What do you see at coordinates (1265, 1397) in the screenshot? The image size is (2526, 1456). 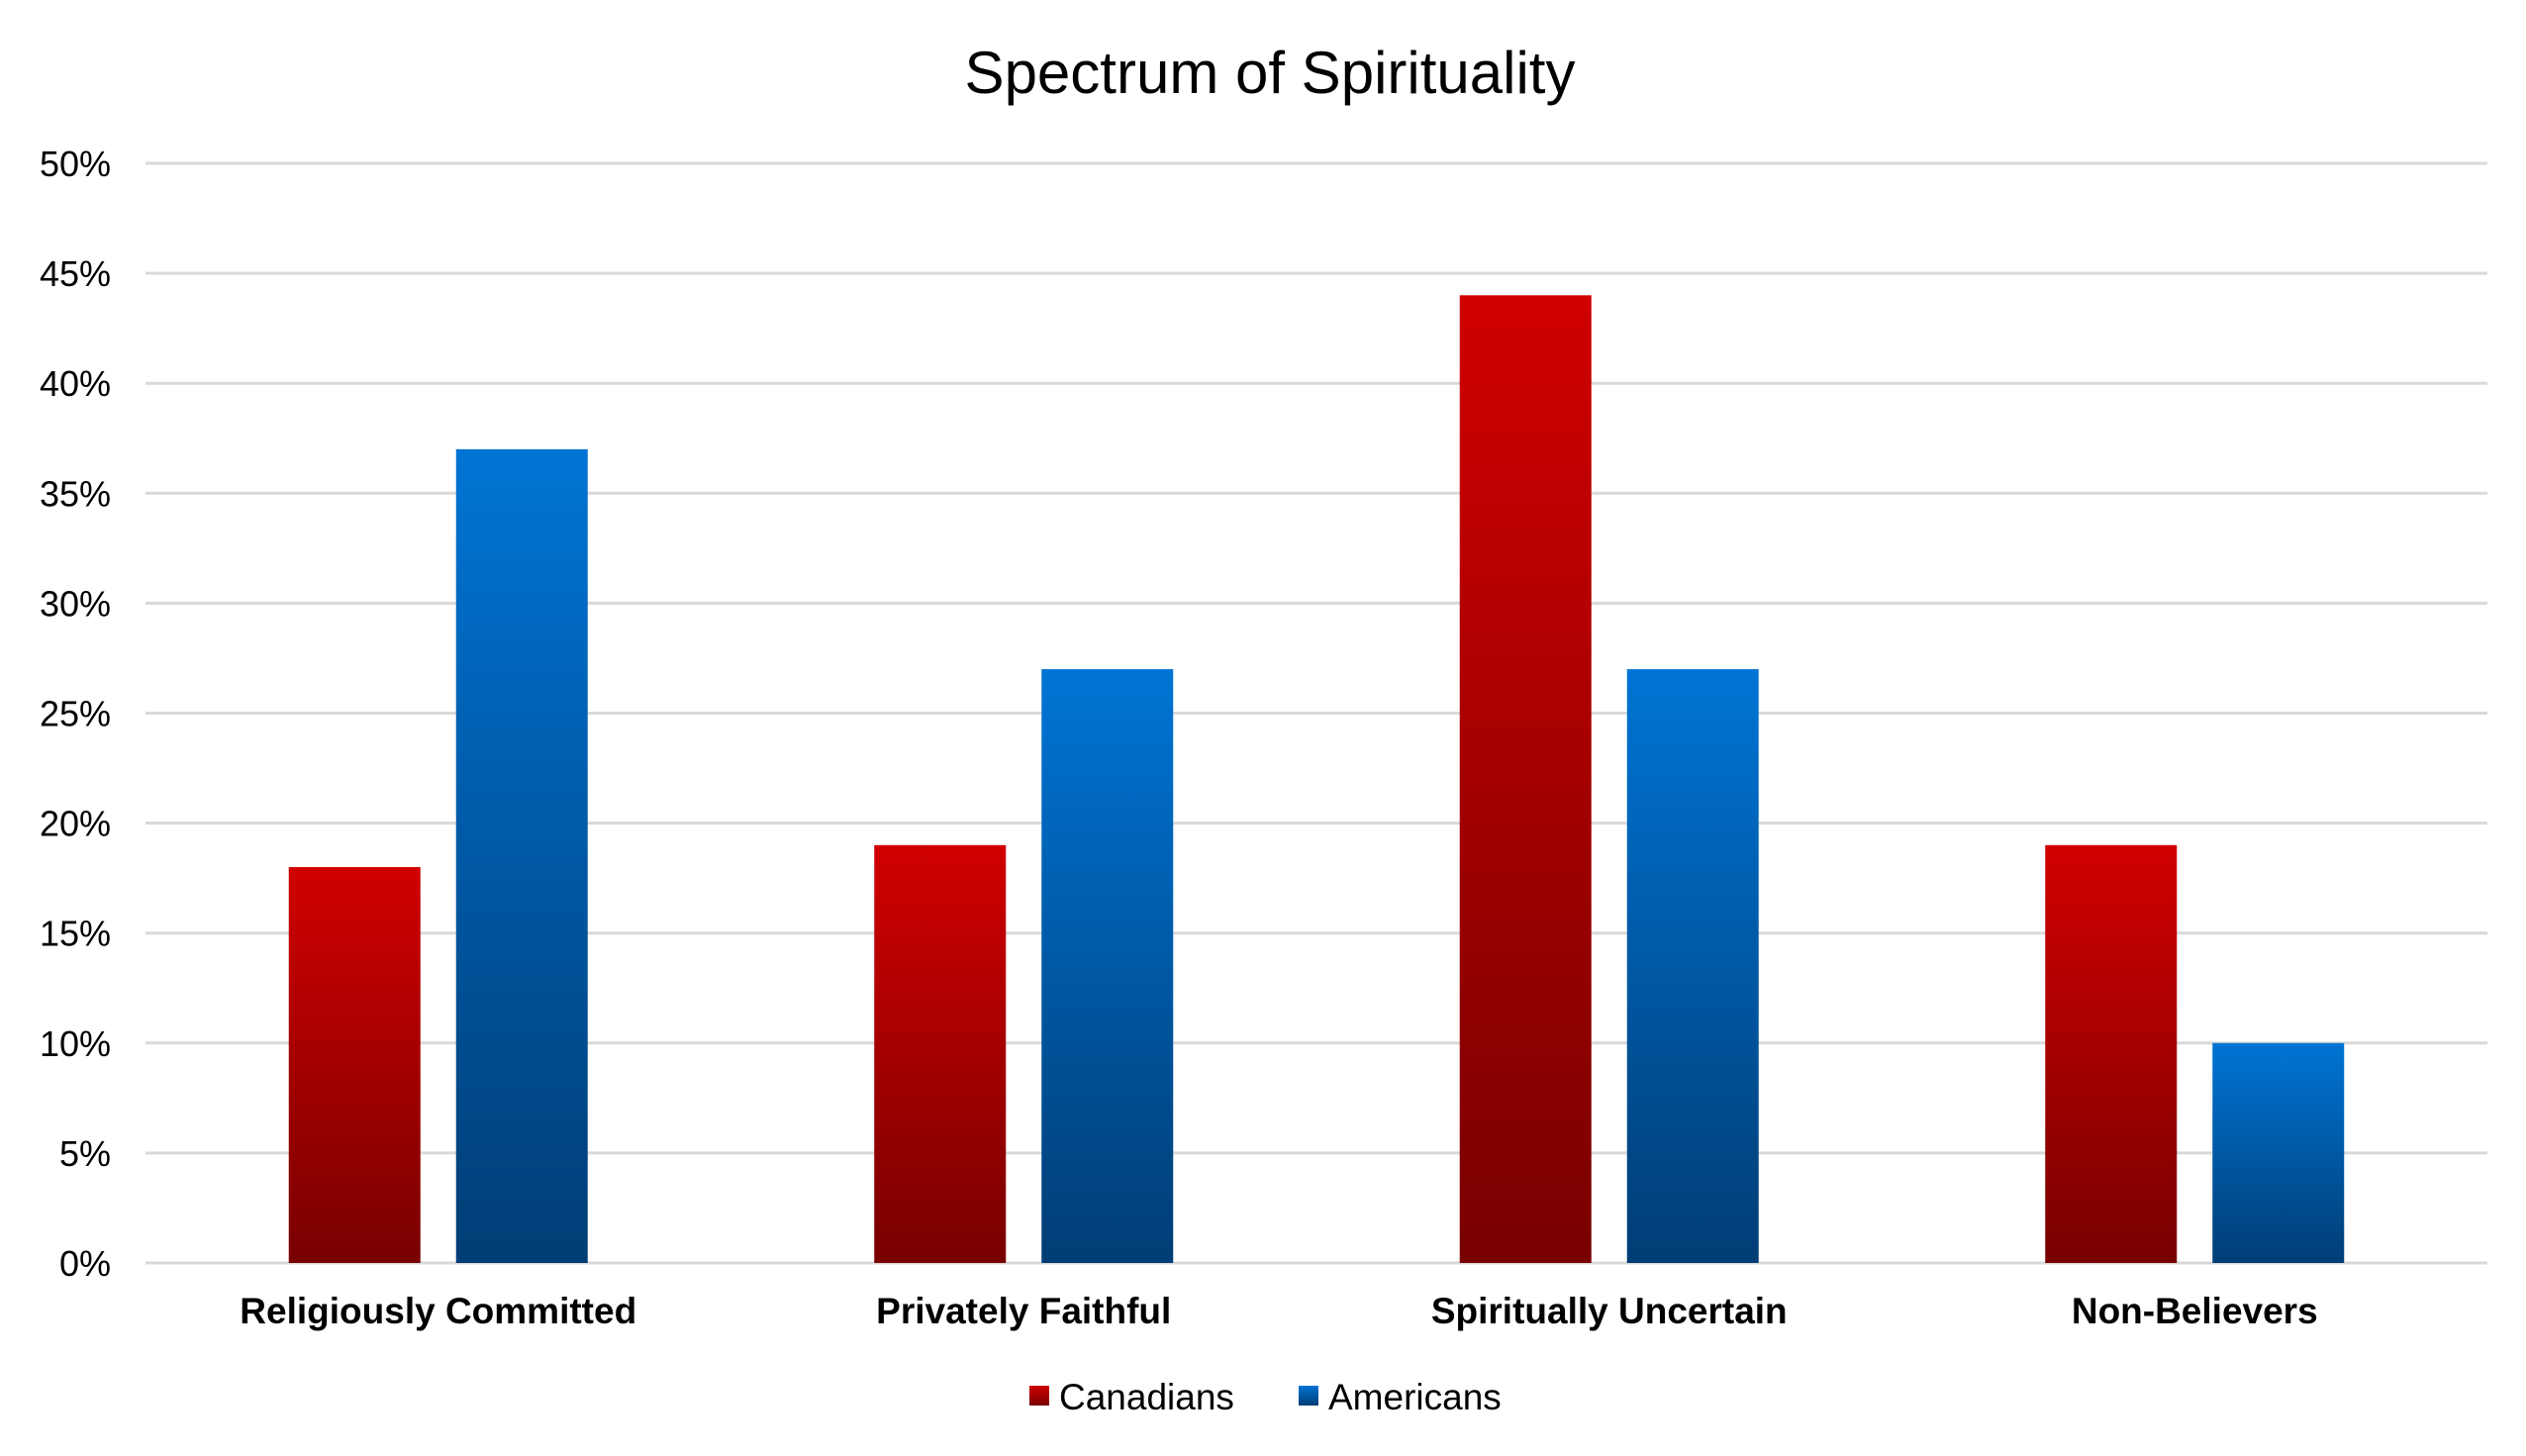 I see `legend: Canadians Americans` at bounding box center [1265, 1397].